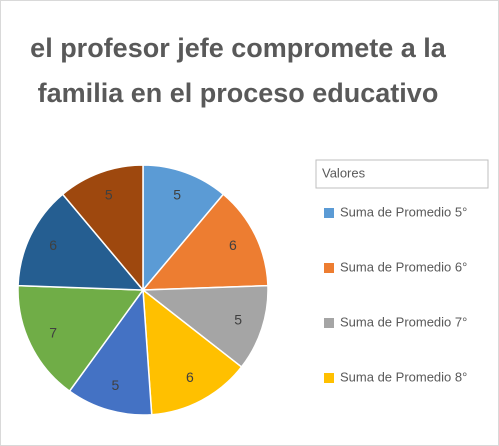 This screenshot has height=446, width=499. What do you see at coordinates (238, 93) in the screenshot?
I see `chart-title: familia en el proceso educativo` at bounding box center [238, 93].